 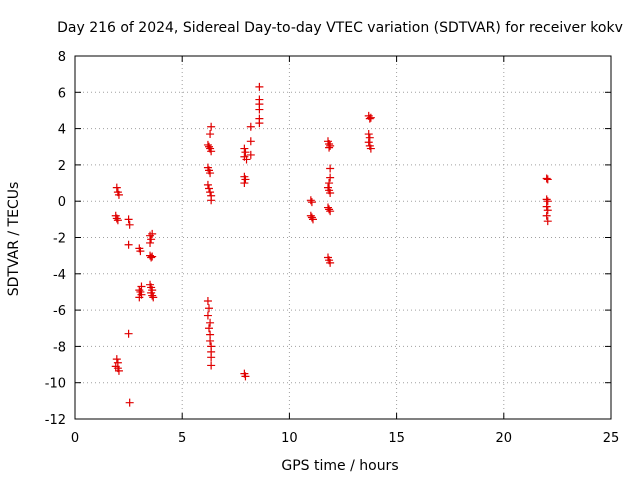 I want to click on x-tick-label: 0, so click(x=75, y=438).